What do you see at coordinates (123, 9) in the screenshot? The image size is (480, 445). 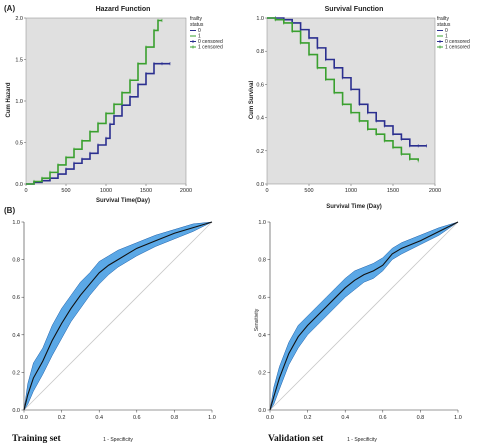 I see `hazard-title: Hazard Function` at bounding box center [123, 9].